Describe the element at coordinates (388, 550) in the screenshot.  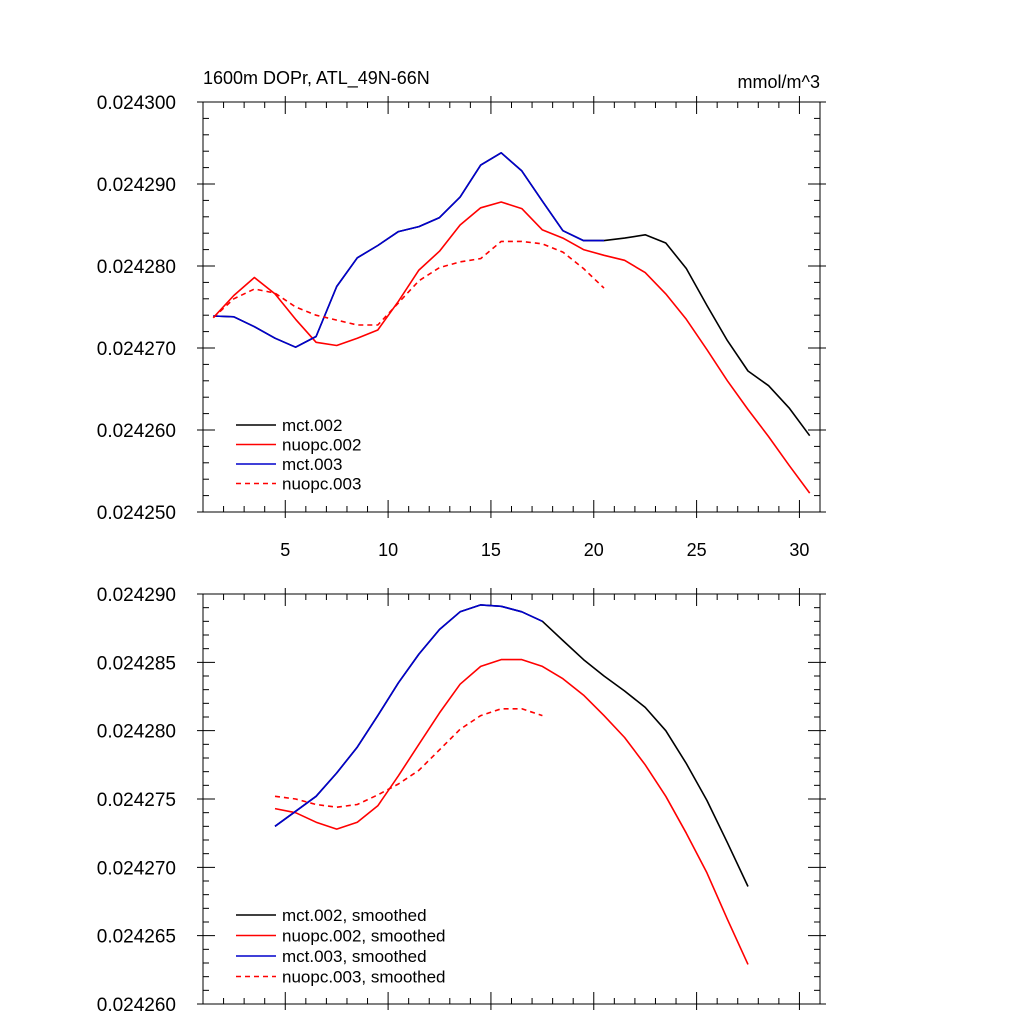
I see `x-tick-label: 10` at that location.